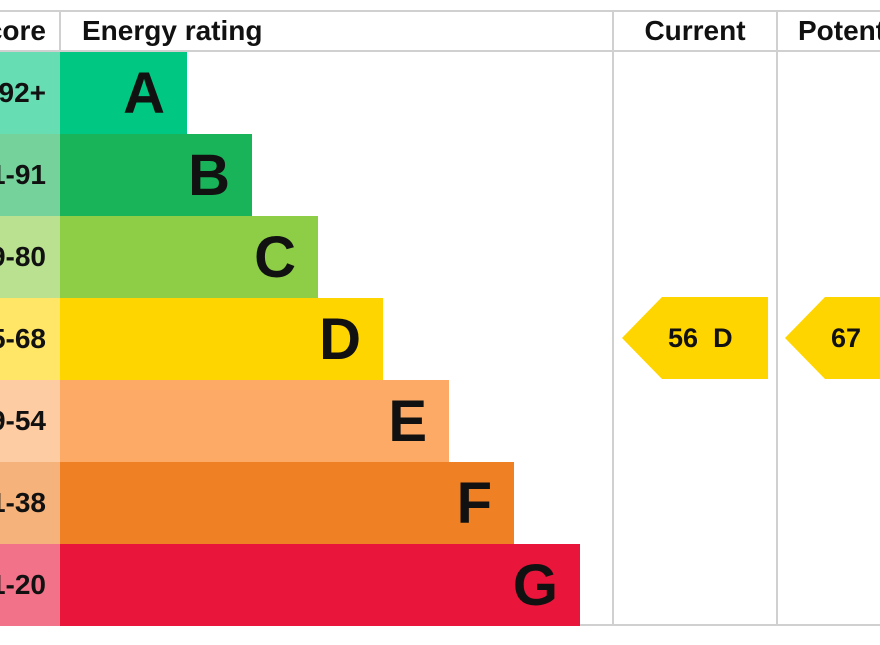 This screenshot has height=645, width=880. I want to click on potential-arrow: 67, so click(832, 338).